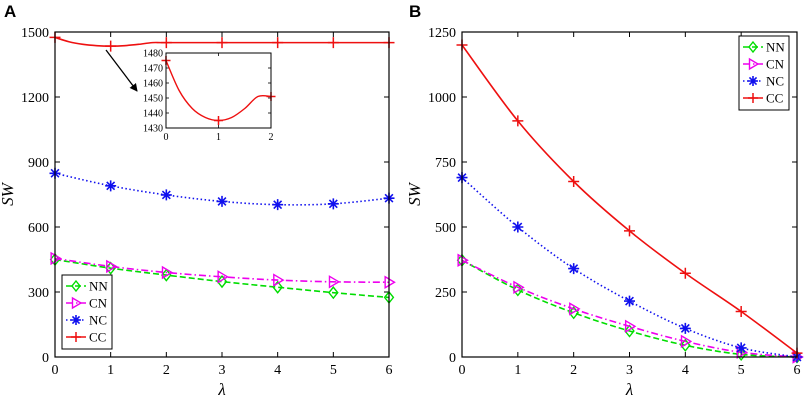  Describe the element at coordinates (442, 98) in the screenshot. I see `y-tick-label-b-4: 1000` at that location.